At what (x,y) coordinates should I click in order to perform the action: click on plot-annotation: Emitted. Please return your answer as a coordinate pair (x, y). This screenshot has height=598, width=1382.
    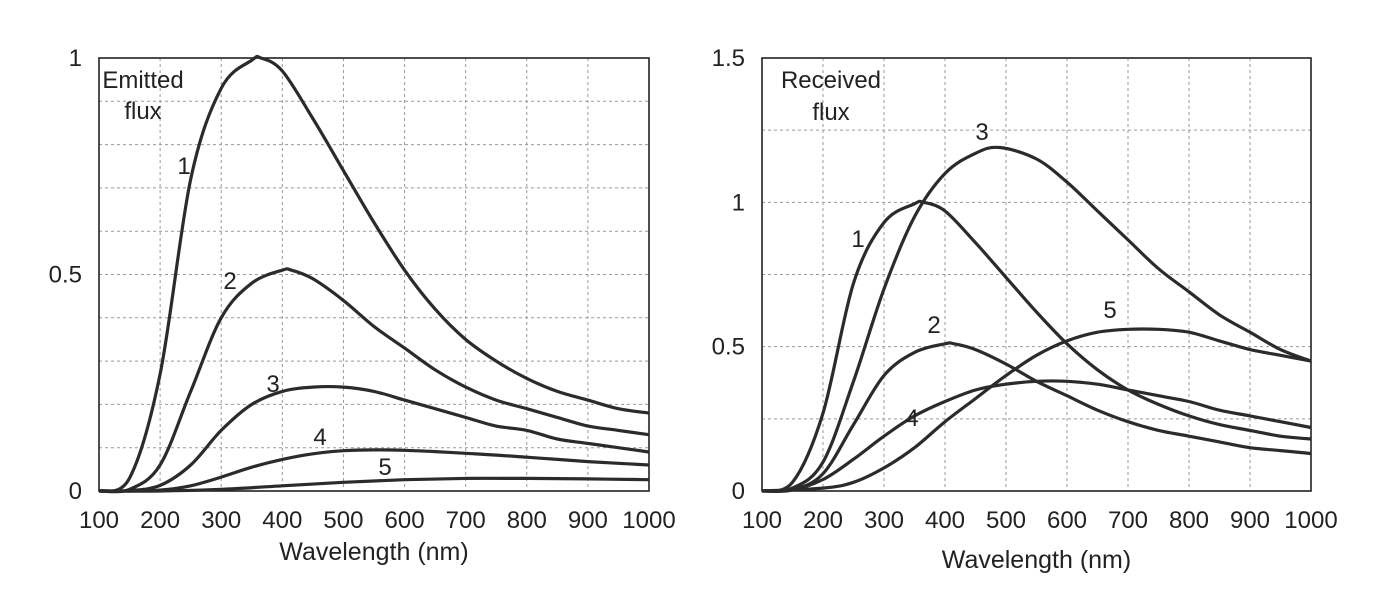
    Looking at the image, I should click on (142, 80).